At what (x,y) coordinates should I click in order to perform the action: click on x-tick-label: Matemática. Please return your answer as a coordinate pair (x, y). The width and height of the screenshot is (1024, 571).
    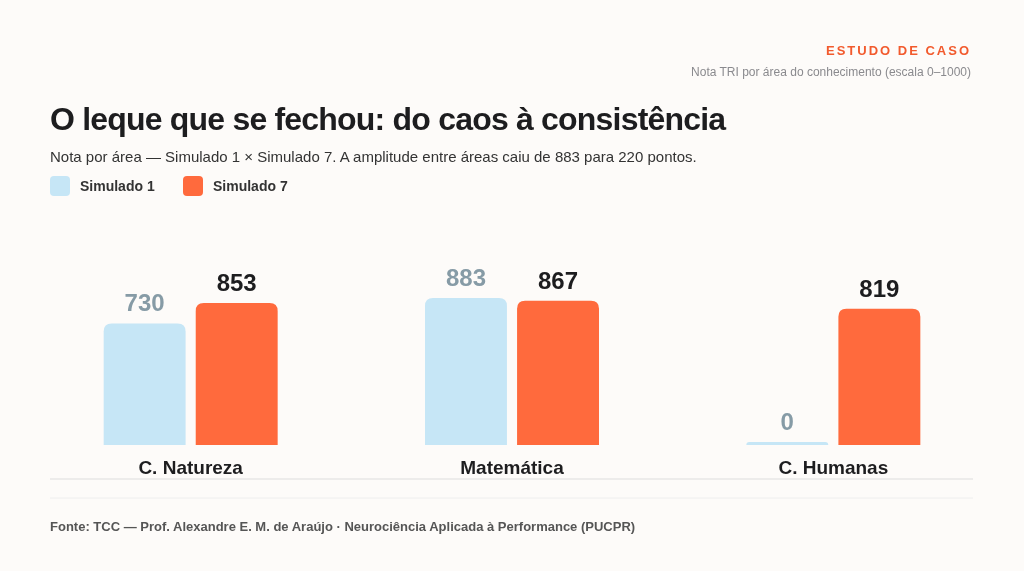
    Looking at the image, I should click on (512, 467).